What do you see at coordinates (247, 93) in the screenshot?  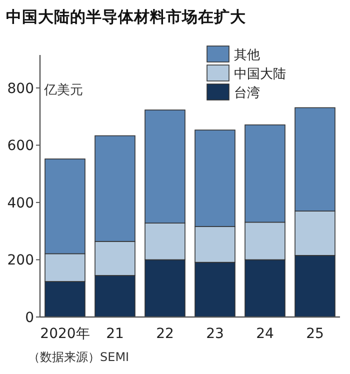 I see `legend-label: 台湾` at bounding box center [247, 93].